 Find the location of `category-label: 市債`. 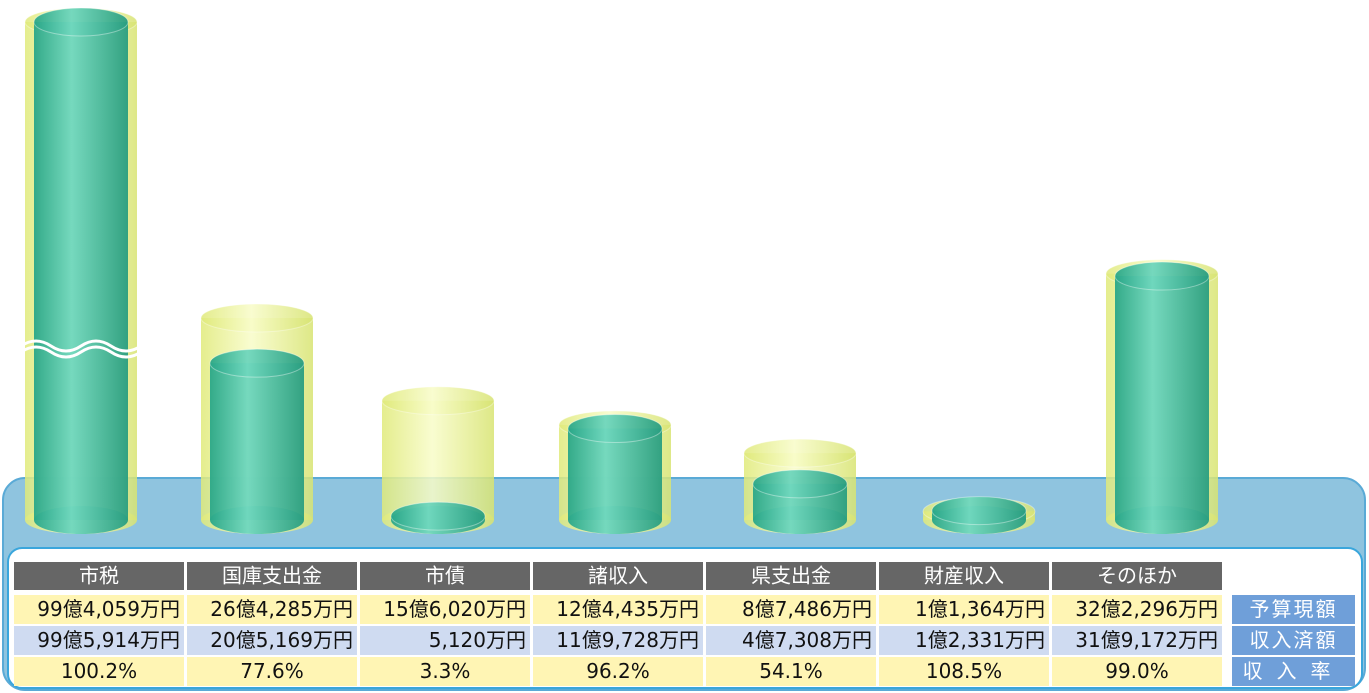

category-label: 市債 is located at coordinates (445, 576).